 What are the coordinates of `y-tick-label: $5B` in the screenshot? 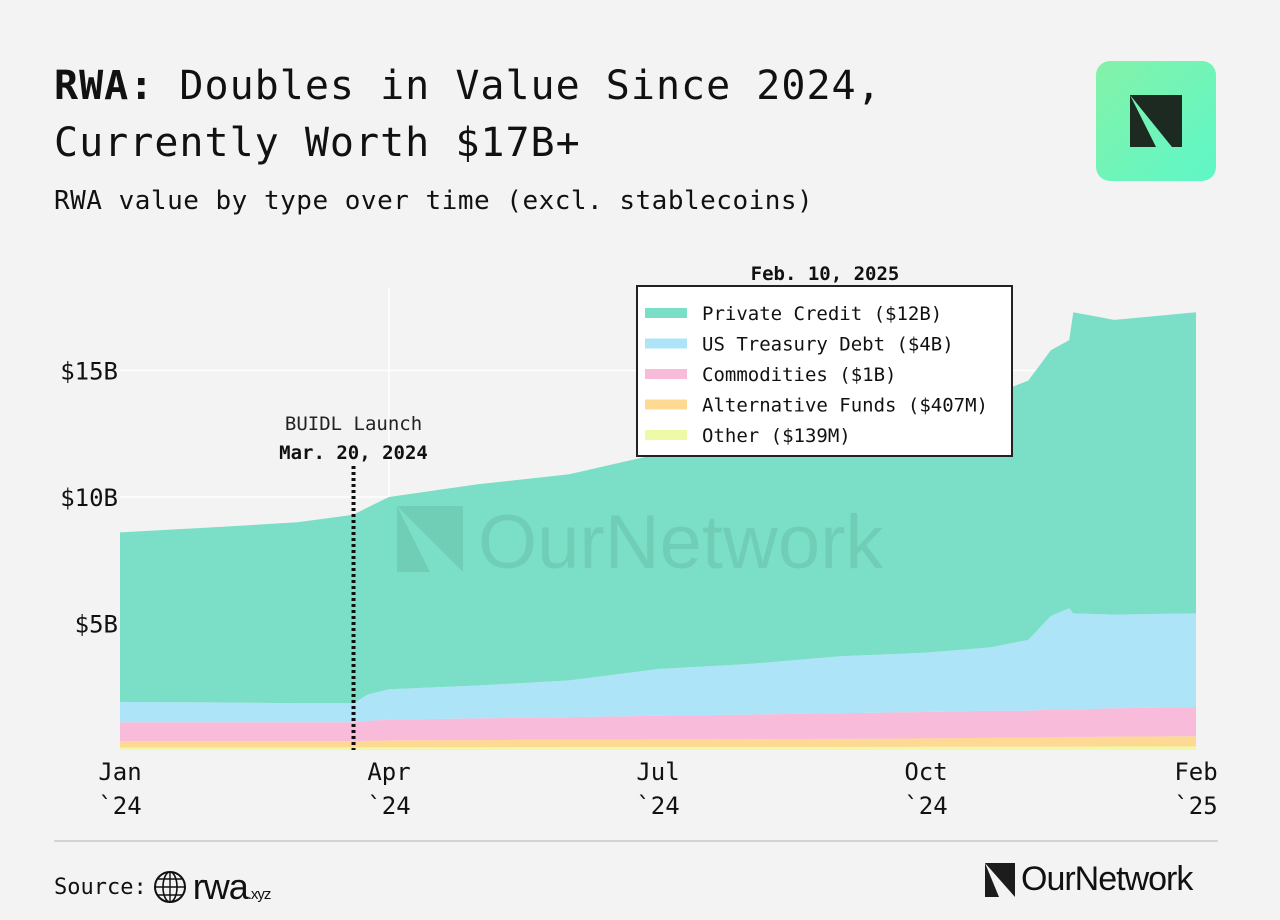 It's located at (96, 625).